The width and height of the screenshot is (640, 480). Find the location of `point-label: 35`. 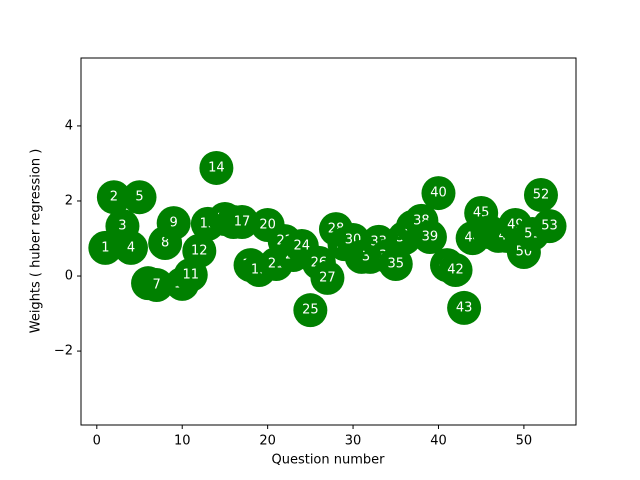

point-label: 35 is located at coordinates (395, 264).